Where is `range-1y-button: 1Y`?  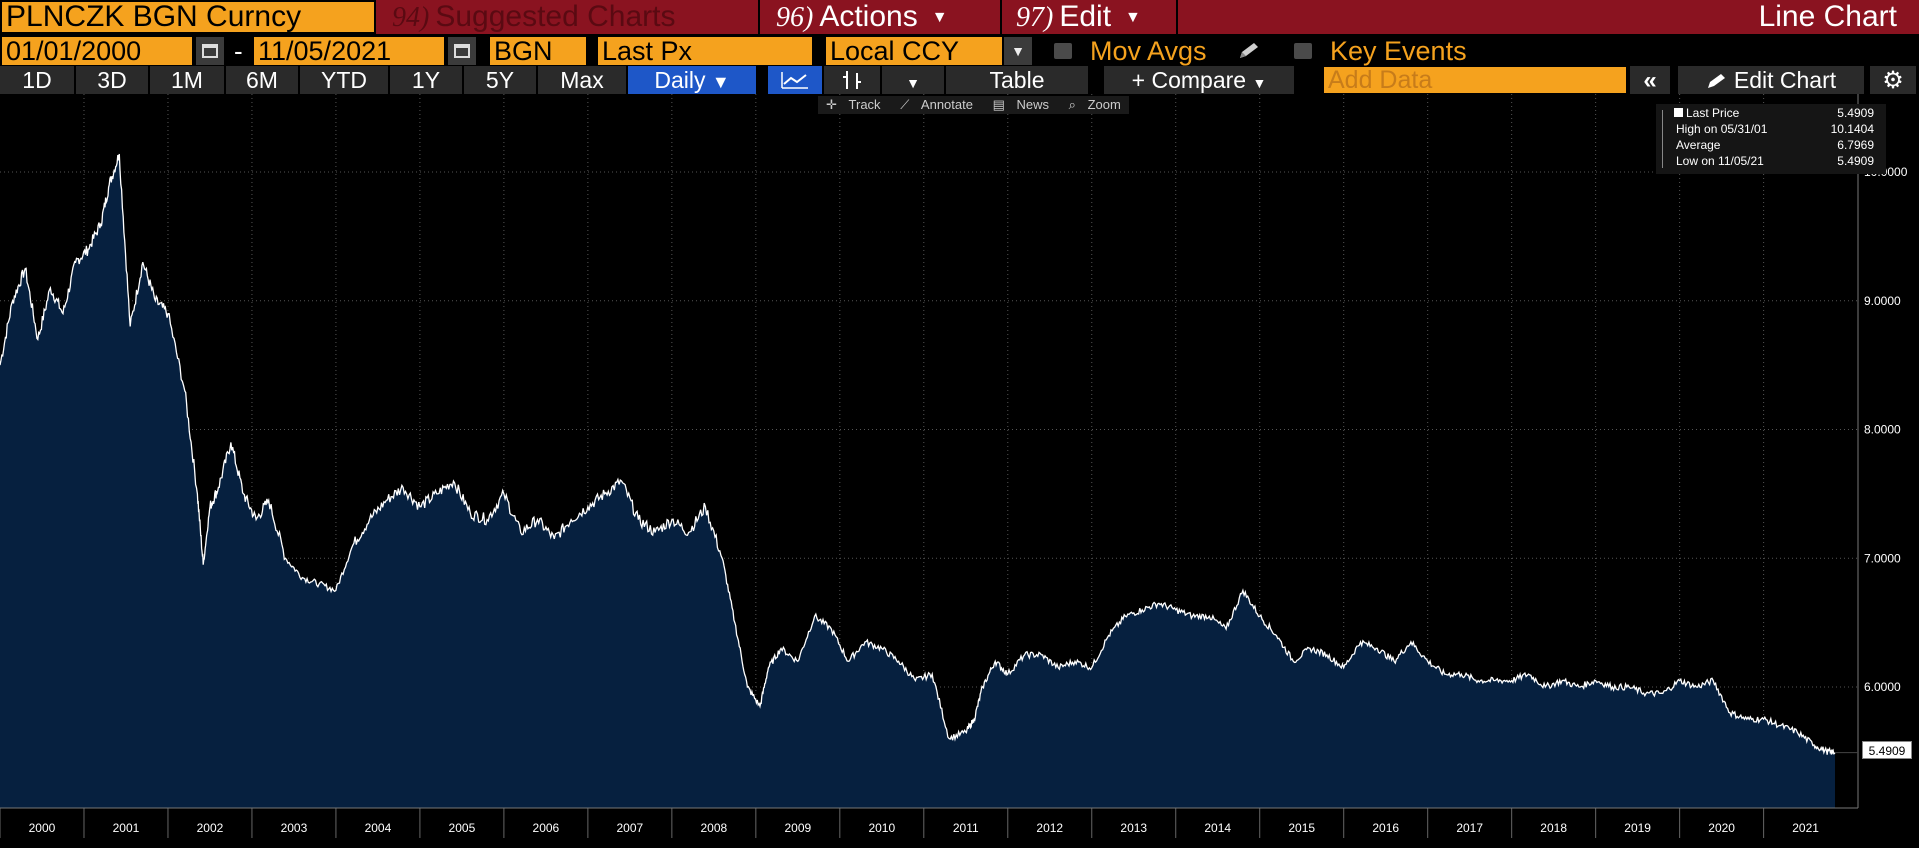 range-1y-button: 1Y is located at coordinates (426, 80).